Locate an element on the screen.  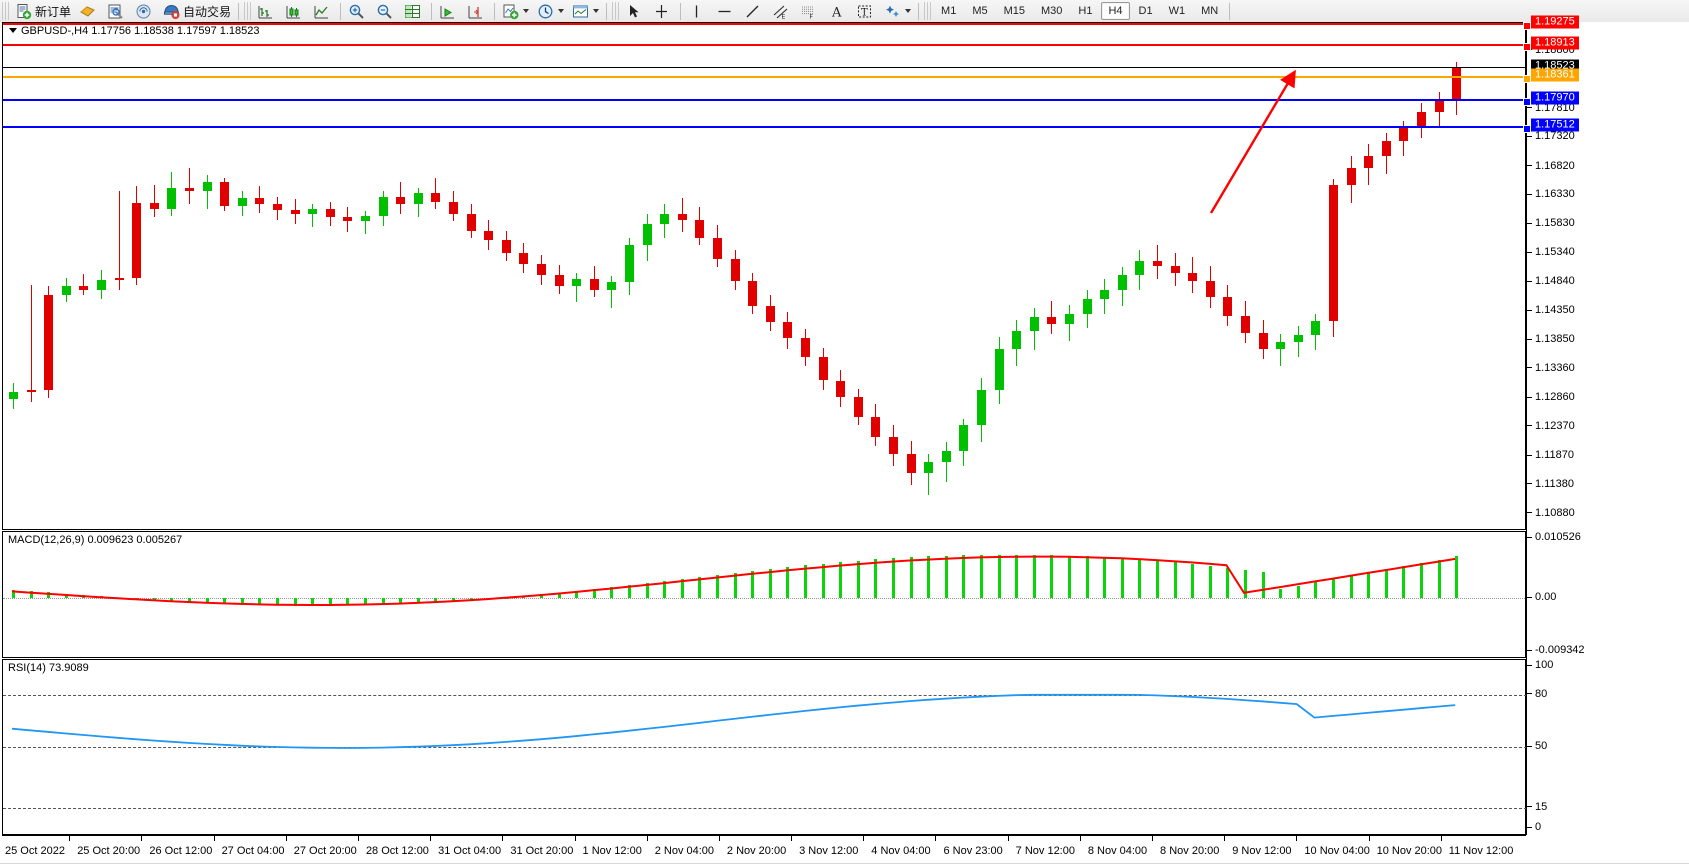
expert-advisors-button is located at coordinates (89, 11).